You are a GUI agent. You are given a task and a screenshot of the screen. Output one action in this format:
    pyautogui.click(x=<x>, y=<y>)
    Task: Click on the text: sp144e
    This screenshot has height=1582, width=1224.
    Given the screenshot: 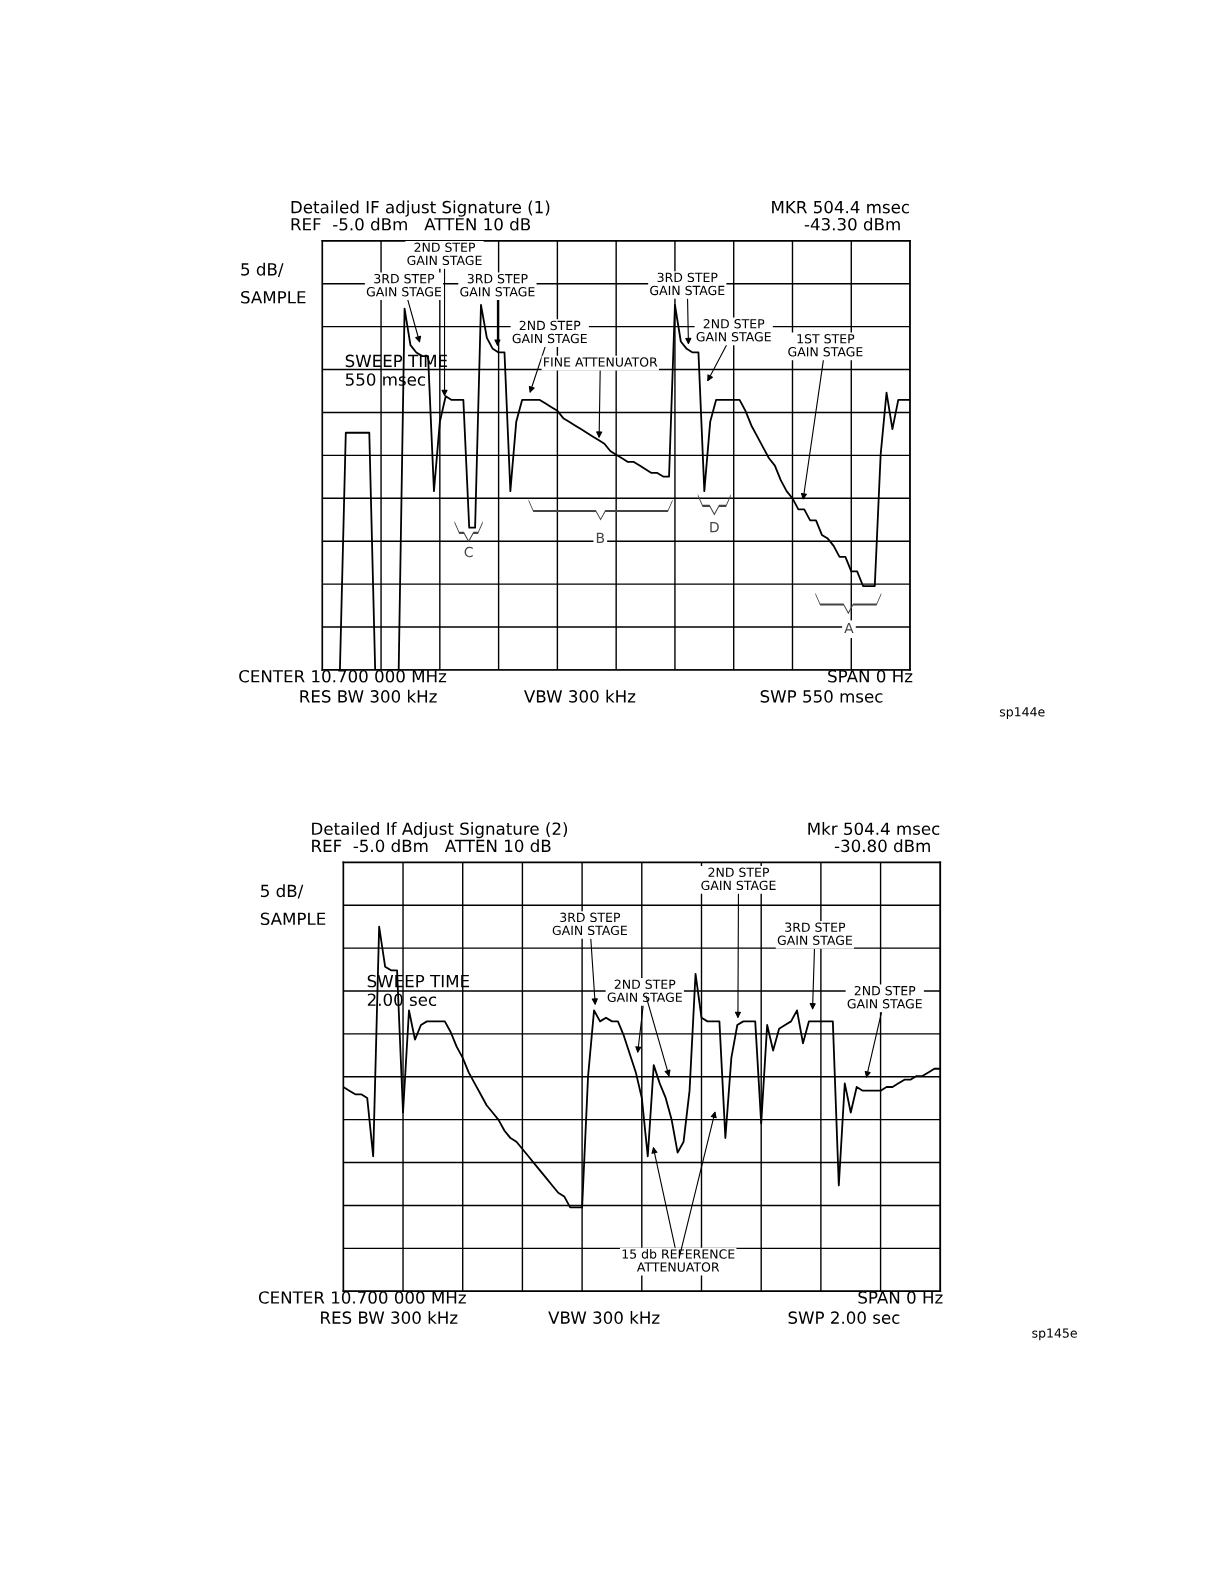 What is the action you would take?
    pyautogui.click(x=1022, y=713)
    